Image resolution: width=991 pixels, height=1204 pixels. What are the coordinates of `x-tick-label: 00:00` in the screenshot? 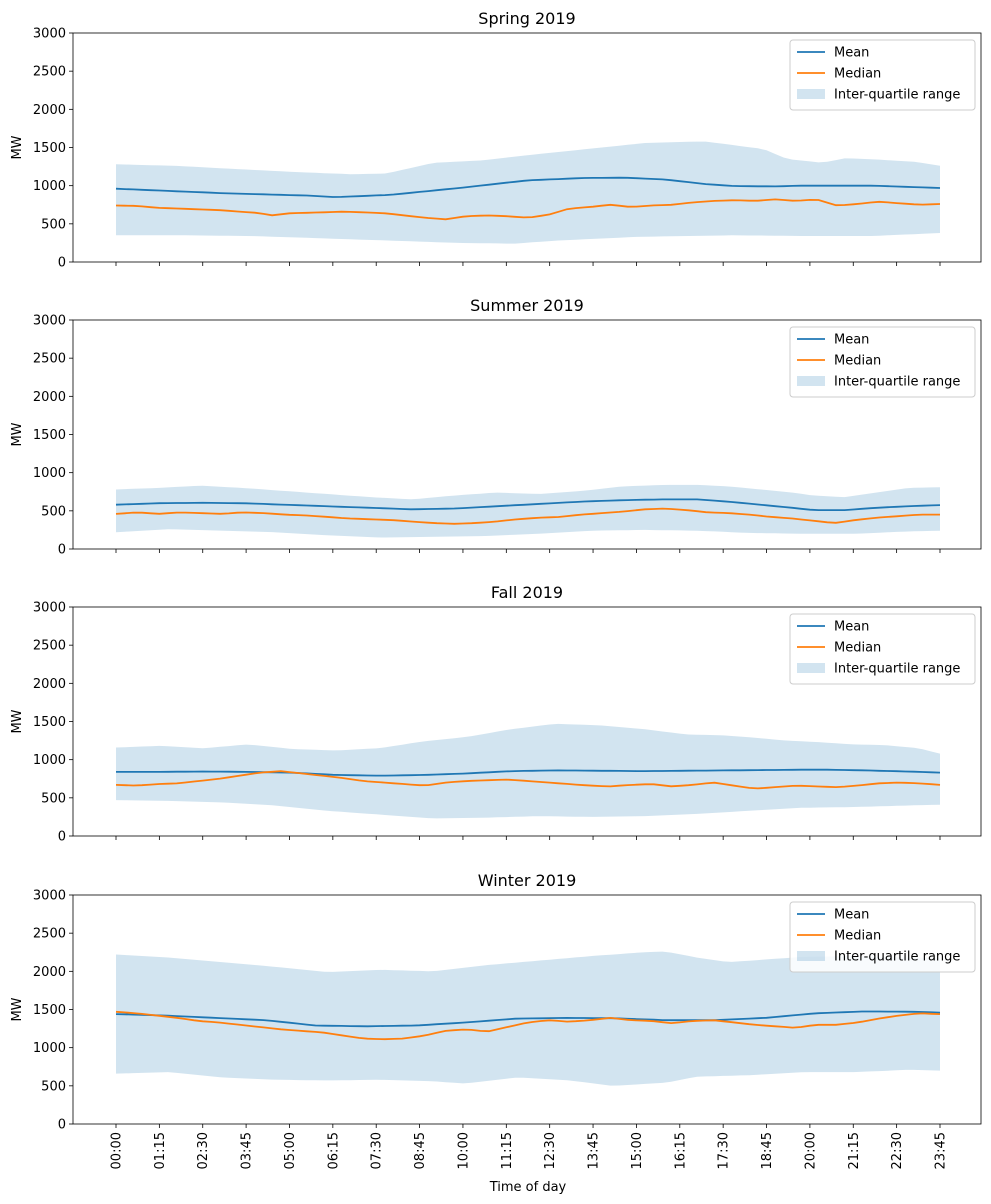 It's located at (117, 1150).